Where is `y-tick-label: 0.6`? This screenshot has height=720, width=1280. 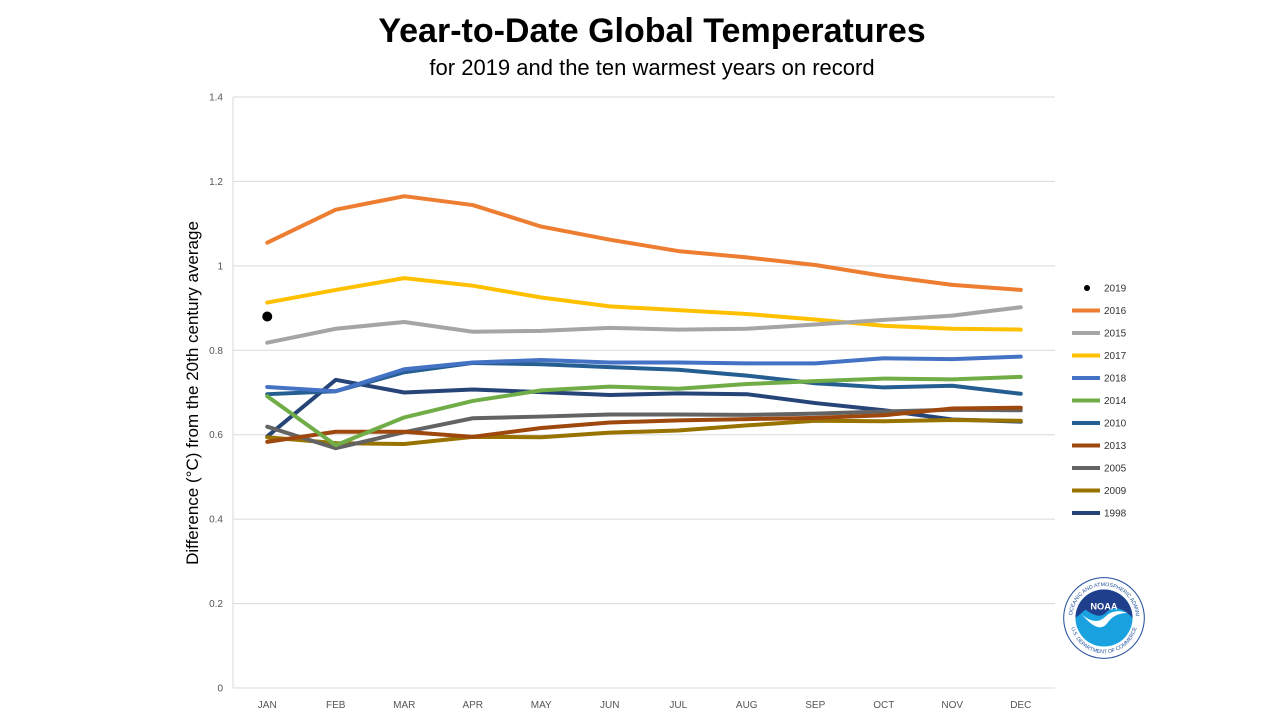 y-tick-label: 0.6 is located at coordinates (216, 435).